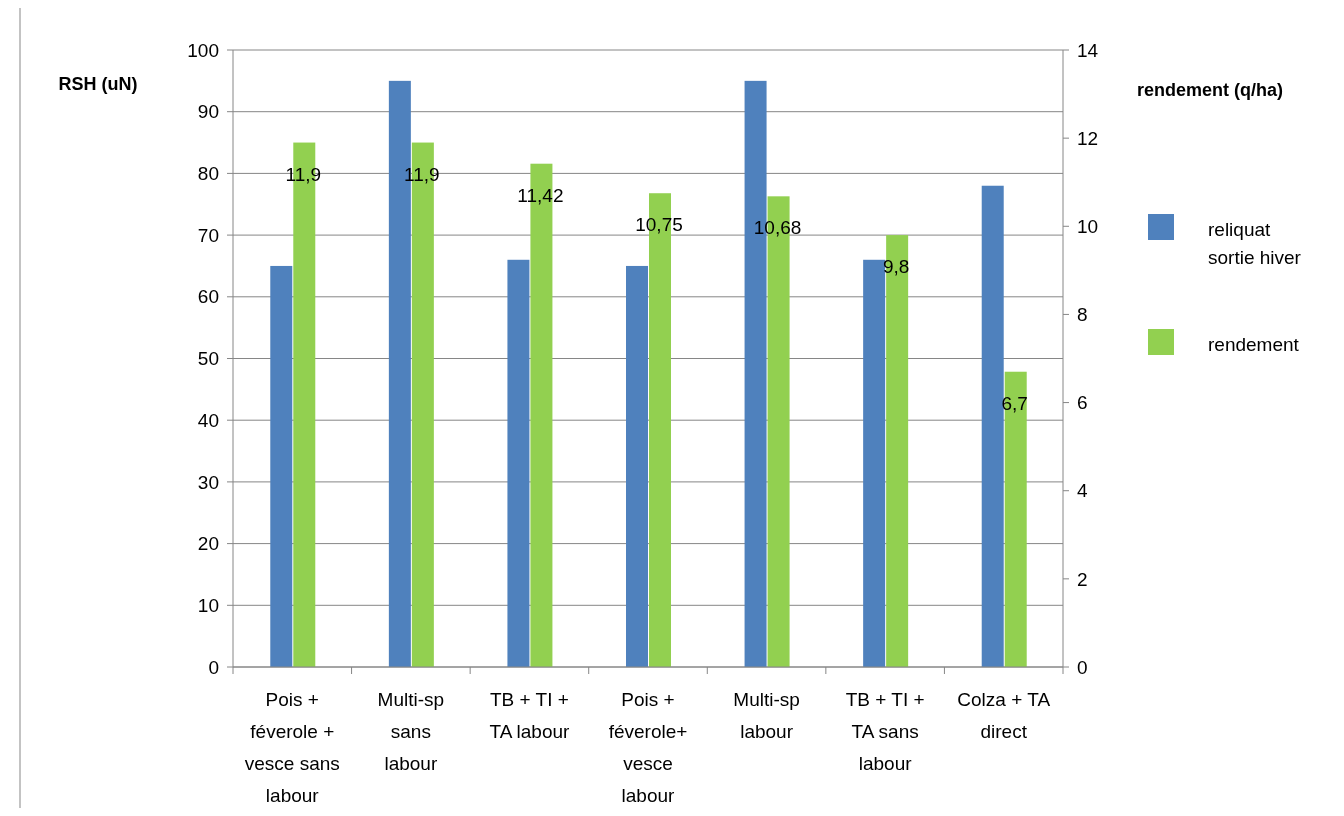 This screenshot has height=816, width=1344. What do you see at coordinates (1254, 344) in the screenshot?
I see `legend-label: rendement` at bounding box center [1254, 344].